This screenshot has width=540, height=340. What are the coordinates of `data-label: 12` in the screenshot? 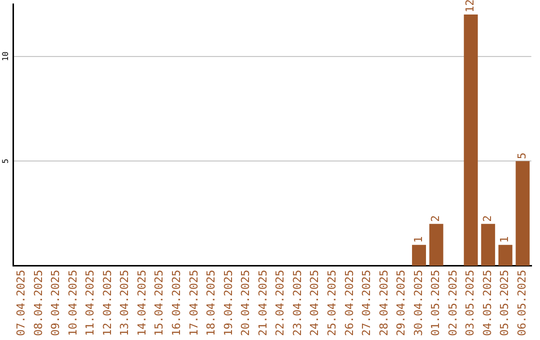 It's located at (470, 6).